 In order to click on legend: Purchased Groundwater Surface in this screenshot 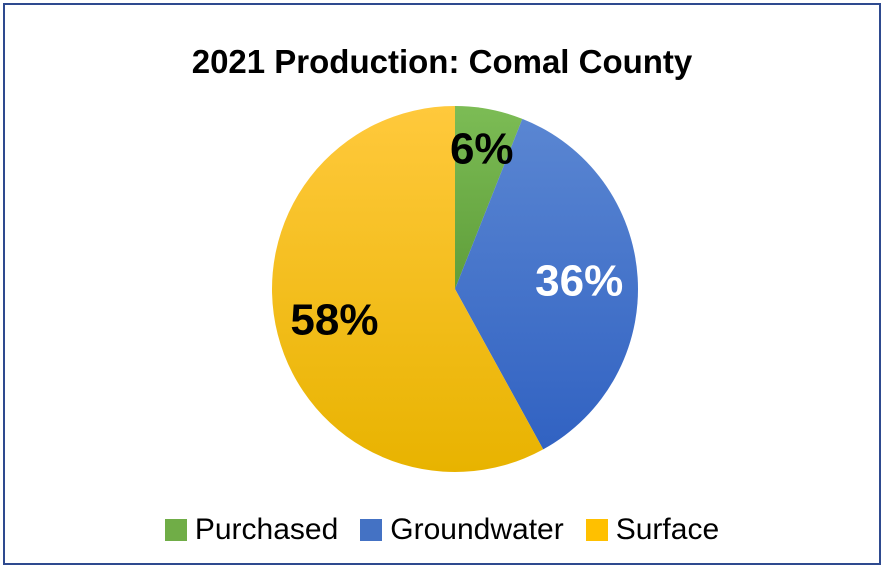, I will do `click(442, 530)`.